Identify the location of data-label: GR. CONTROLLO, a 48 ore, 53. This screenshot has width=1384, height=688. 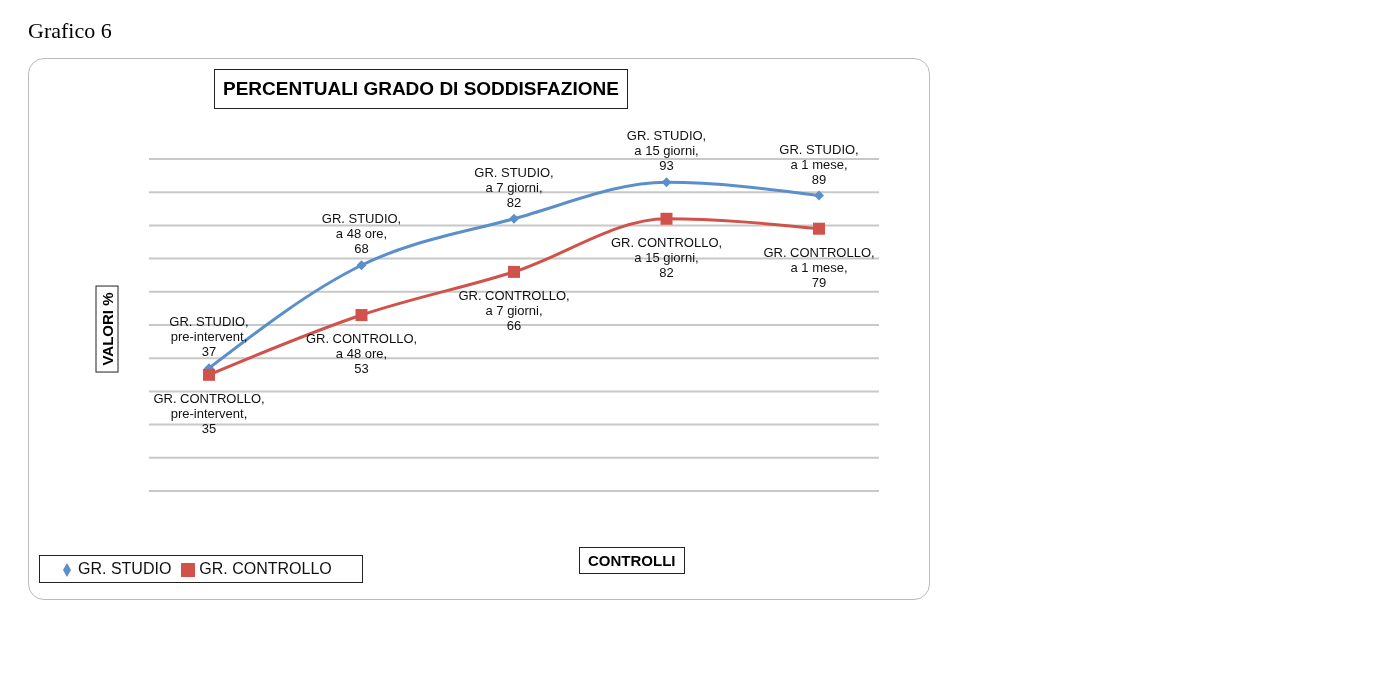
(361, 354).